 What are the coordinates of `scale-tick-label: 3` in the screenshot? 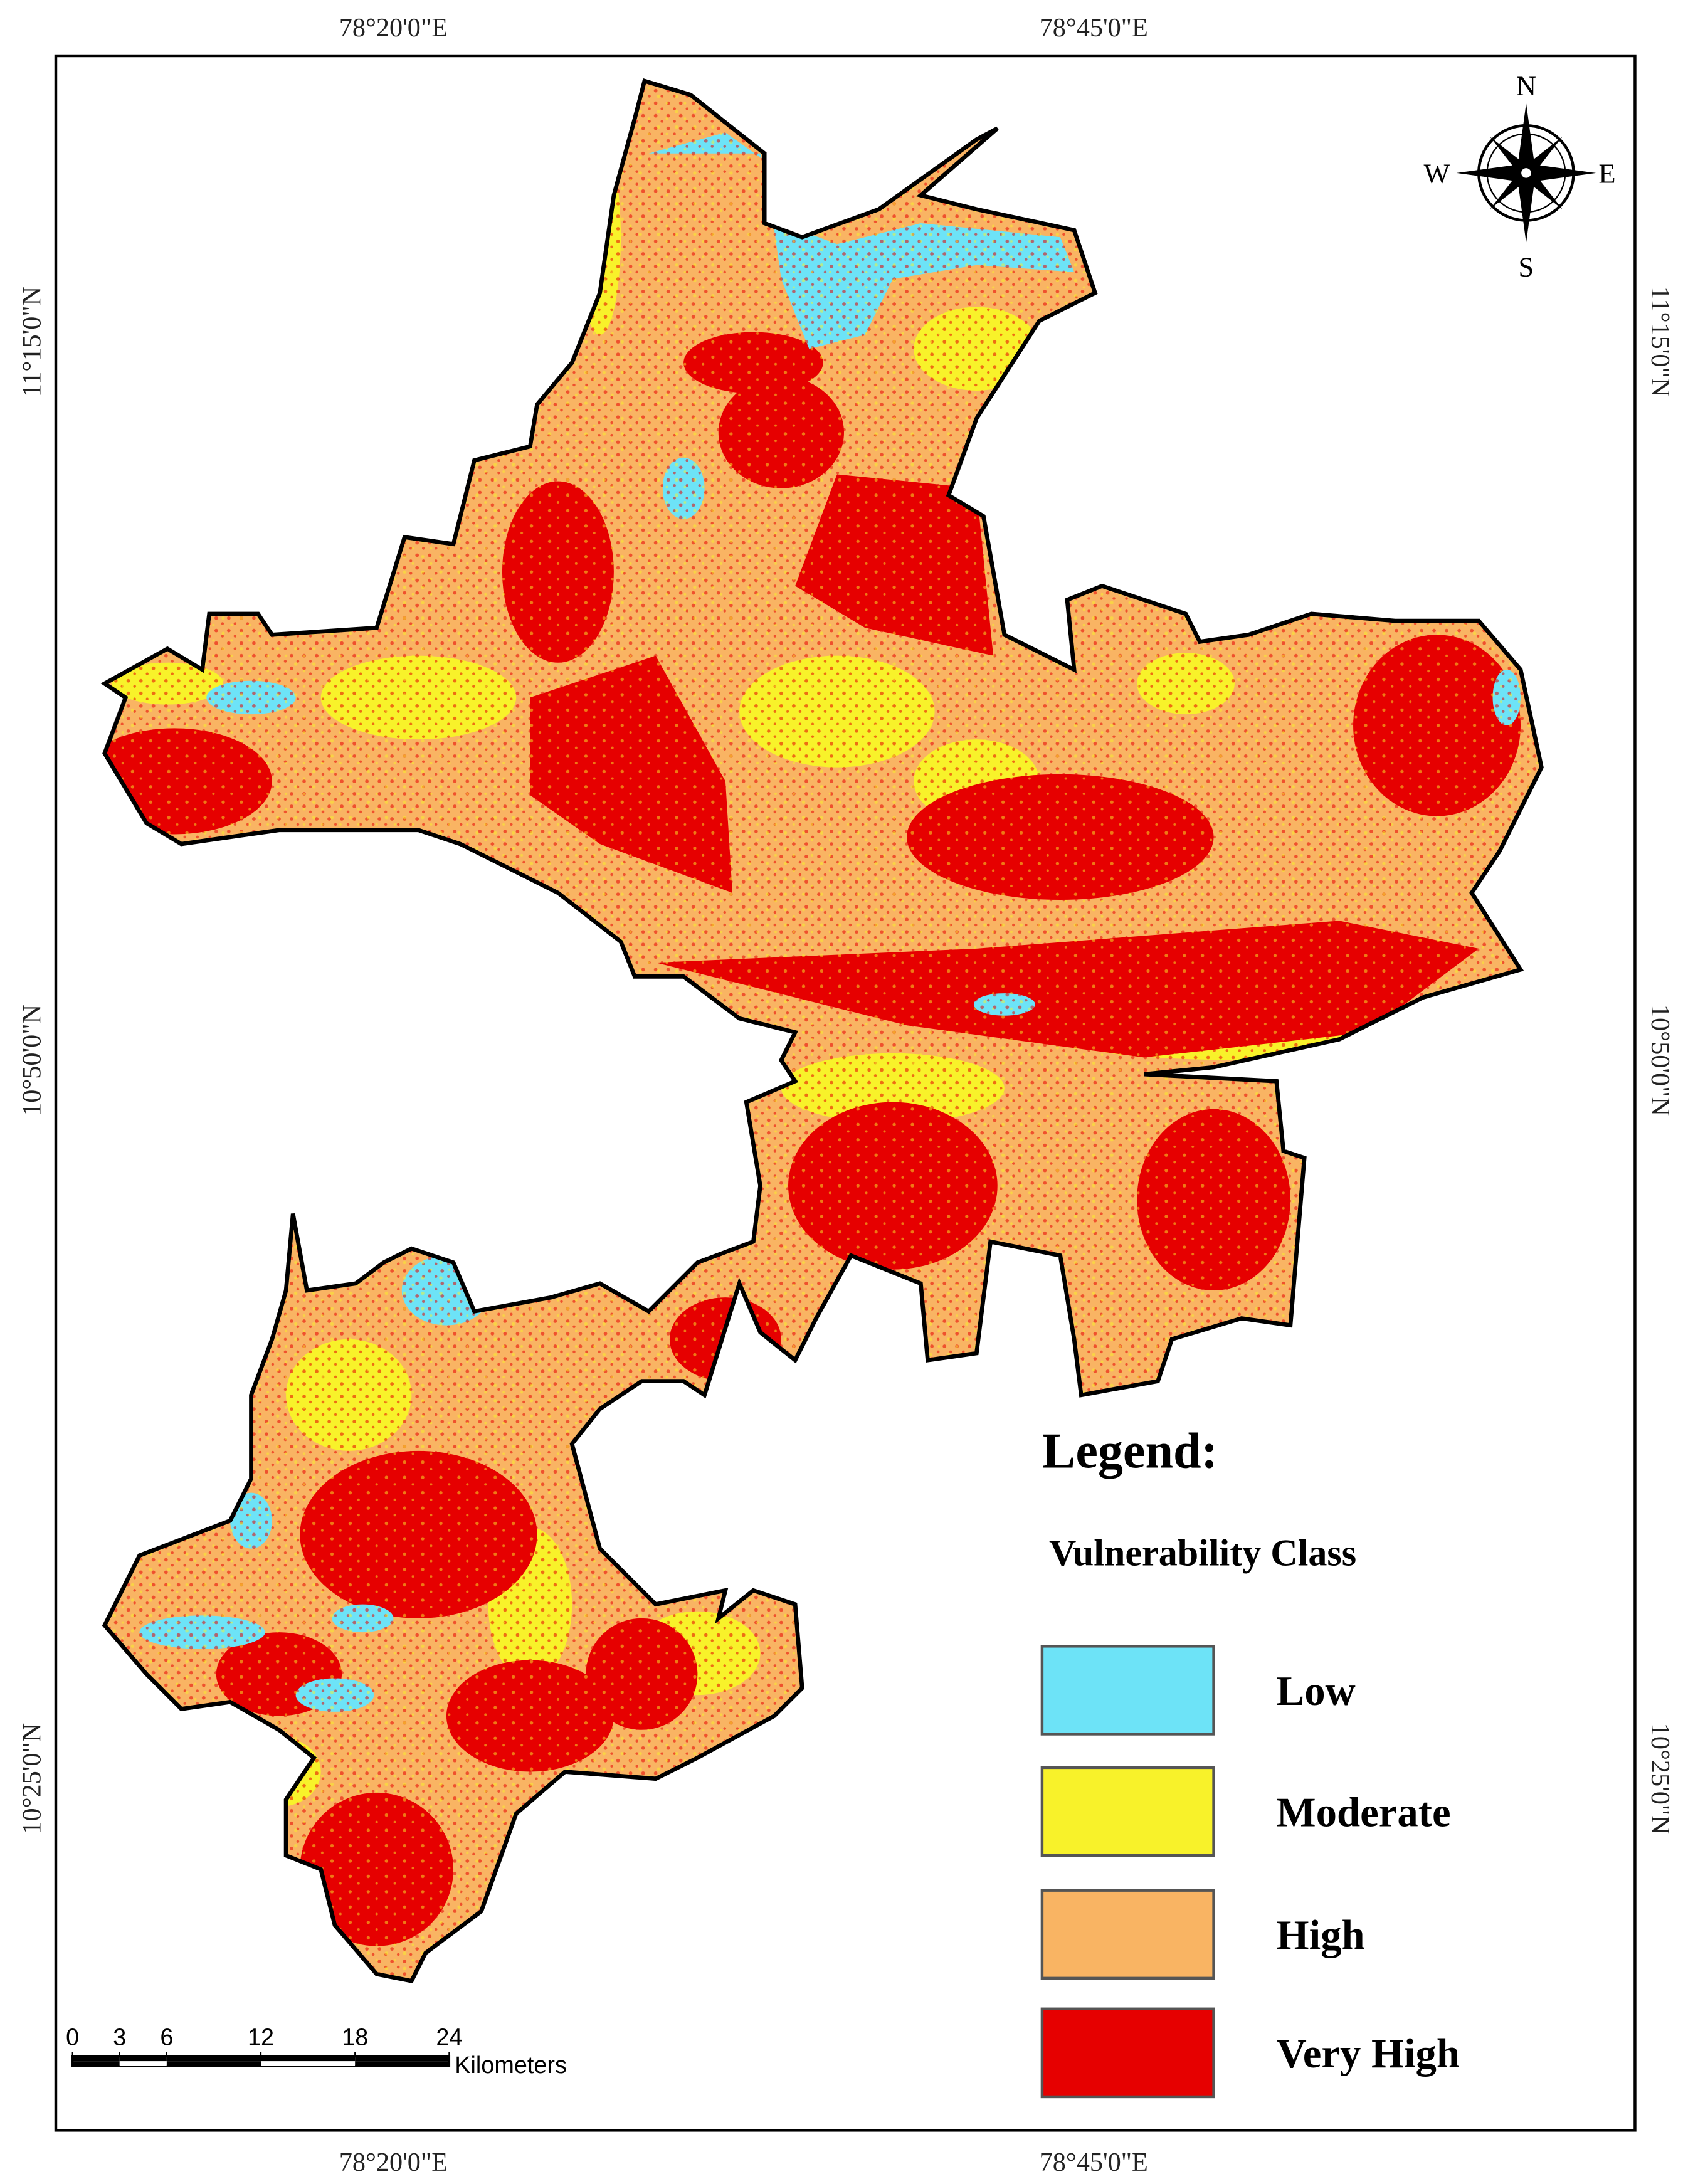 It's located at (119, 2038).